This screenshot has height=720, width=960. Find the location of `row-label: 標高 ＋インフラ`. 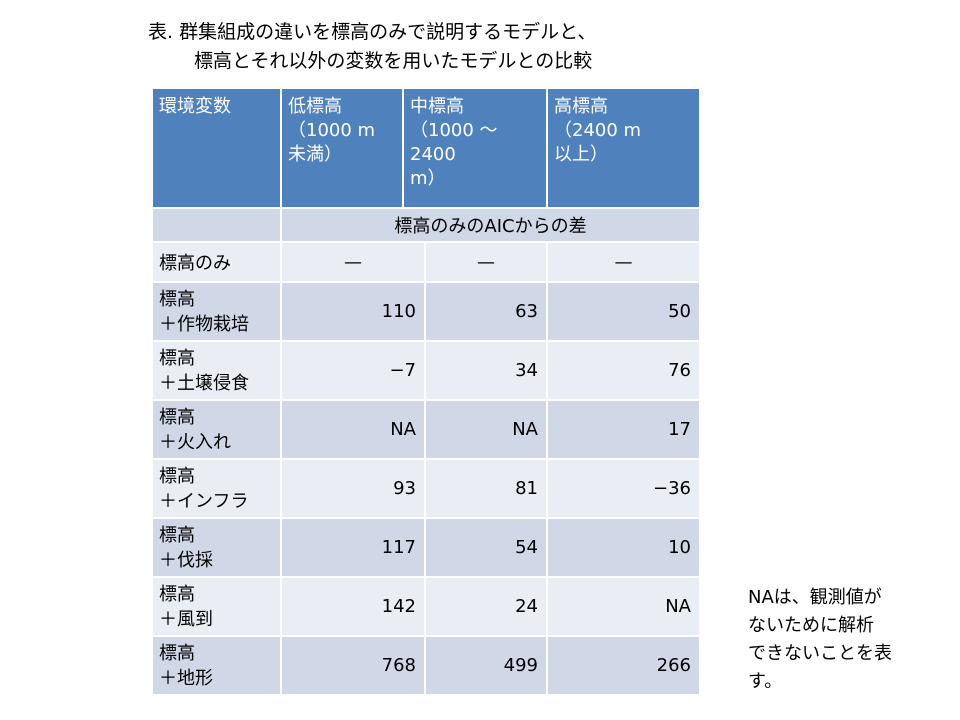

row-label: 標高 ＋インフラ is located at coordinates (216, 488).